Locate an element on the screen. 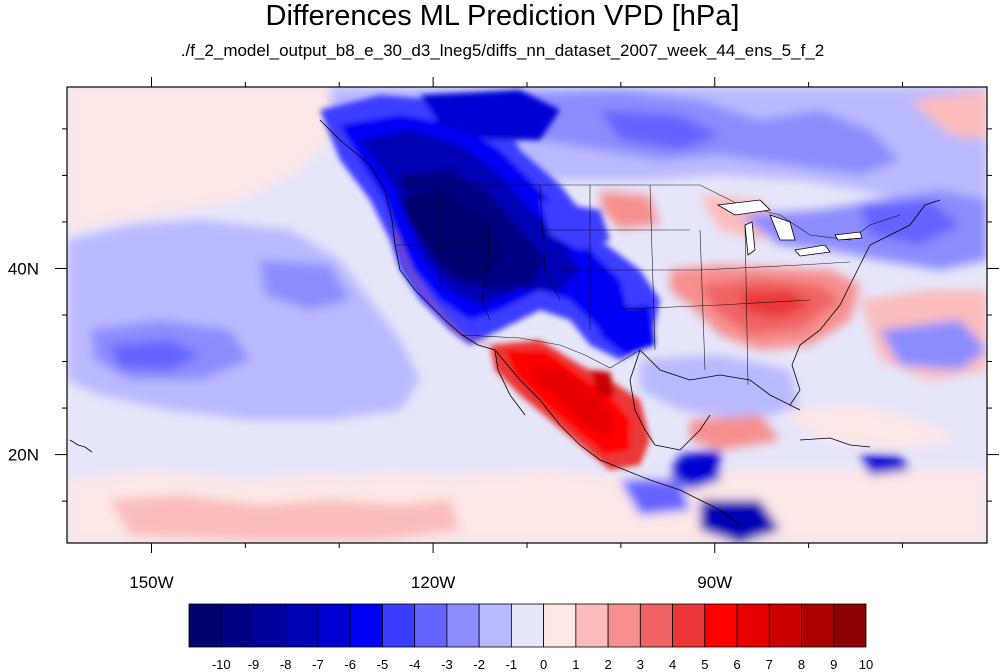  colorbar-label: 7 is located at coordinates (769, 664).